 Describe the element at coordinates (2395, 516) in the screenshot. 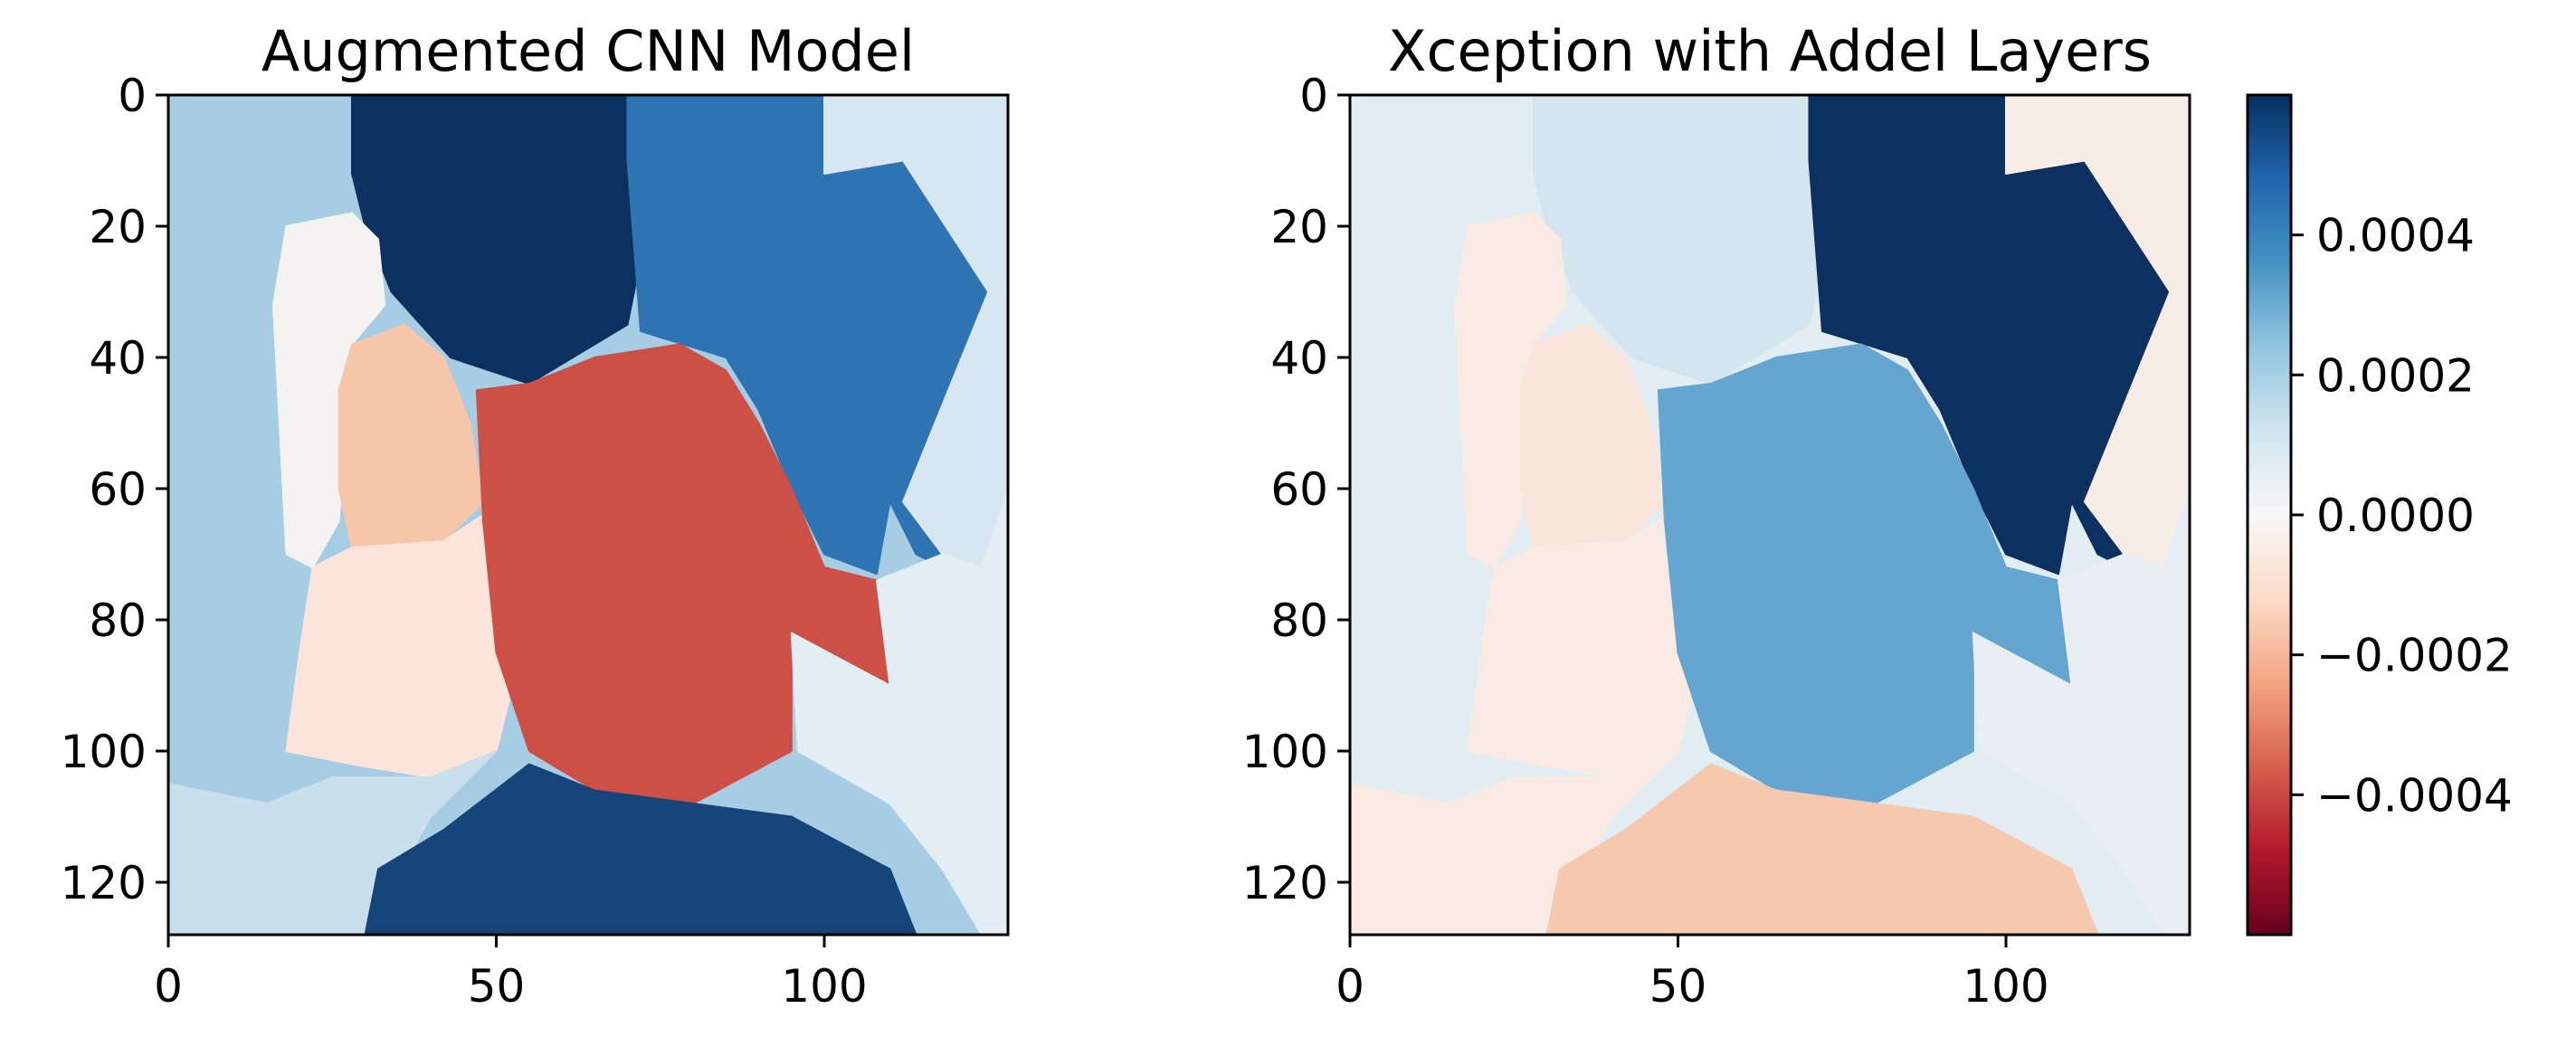

I see `colorbar-tick-label: 0.0000` at that location.